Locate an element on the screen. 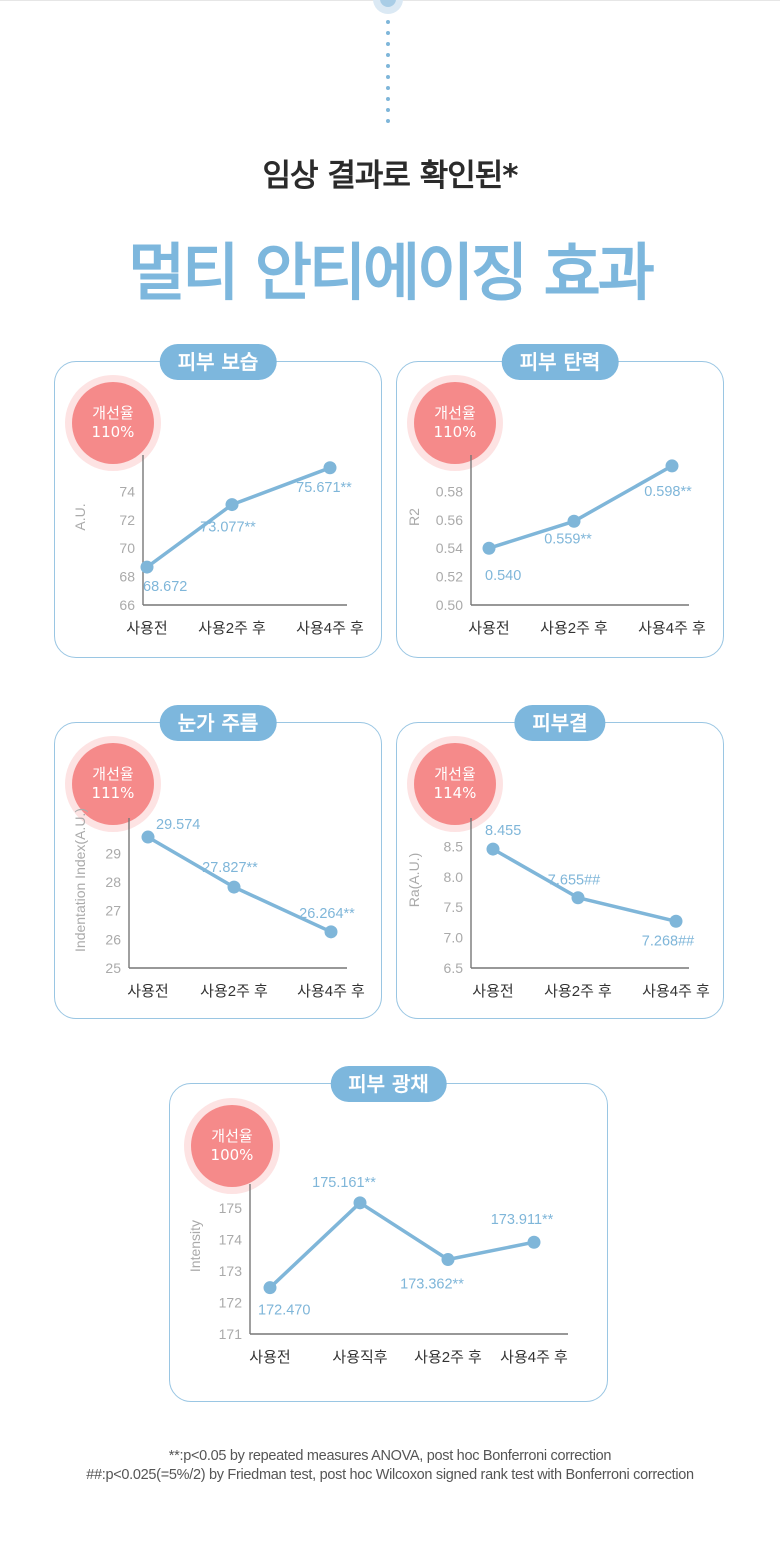  y-tick-label: 174 is located at coordinates (231, 1239).